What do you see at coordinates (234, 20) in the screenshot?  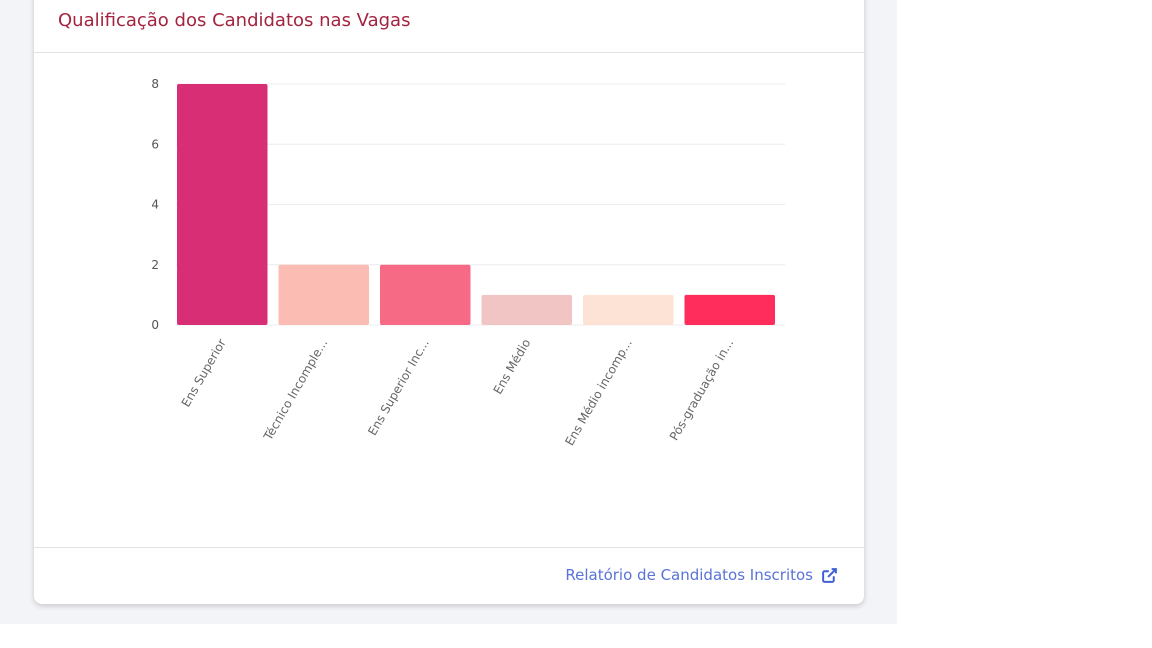 I see `card-title: Qualificação dos Candidatos nas Vagas` at bounding box center [234, 20].